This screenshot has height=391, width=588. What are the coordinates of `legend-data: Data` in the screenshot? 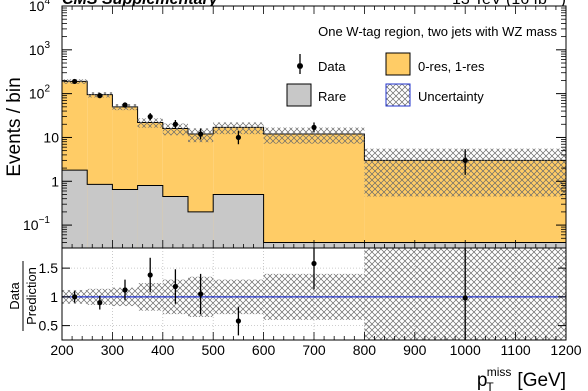 It's located at (321, 64).